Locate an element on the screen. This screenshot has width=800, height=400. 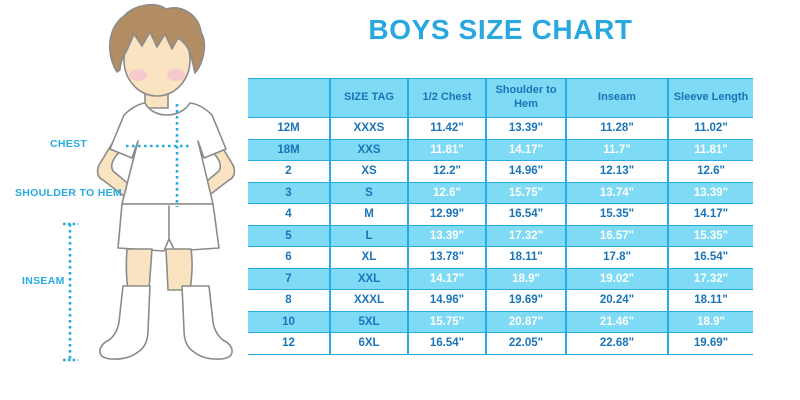
inseam-label: INSEAM is located at coordinates (43, 281).